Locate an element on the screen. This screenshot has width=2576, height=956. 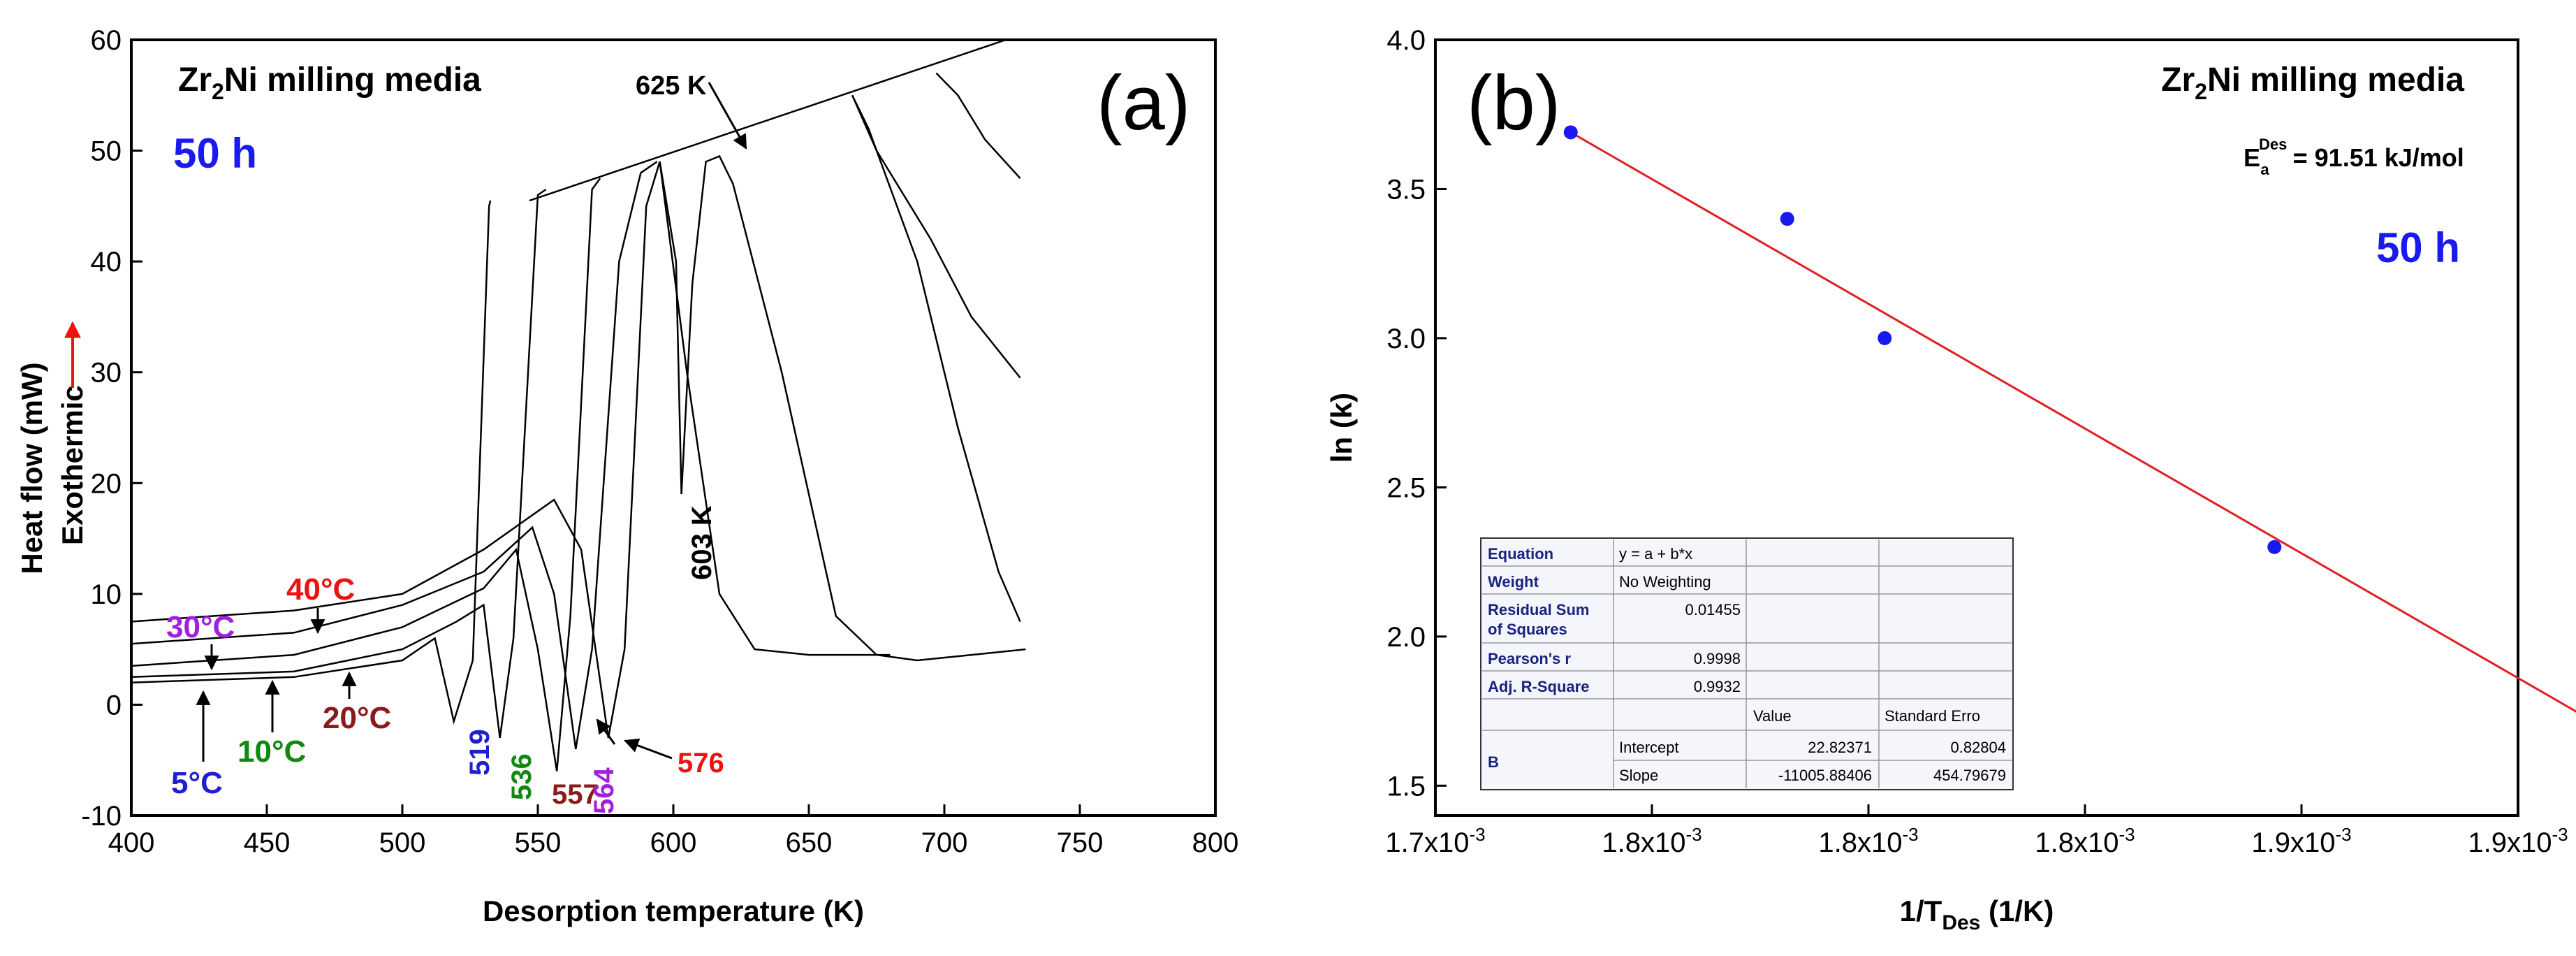
peak-label-536: 536 is located at coordinates (521, 776).